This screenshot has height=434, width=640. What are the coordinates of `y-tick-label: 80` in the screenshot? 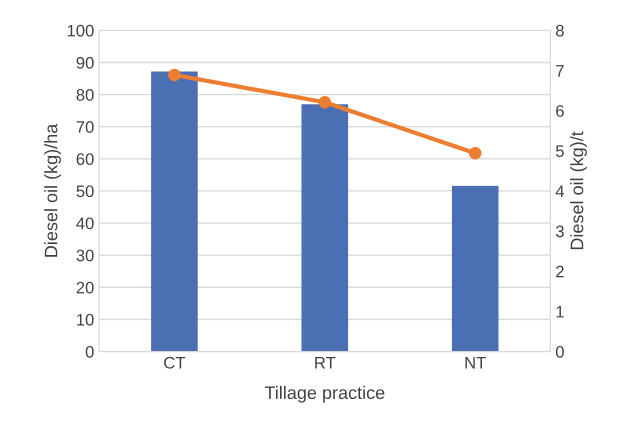 It's located at (85, 95).